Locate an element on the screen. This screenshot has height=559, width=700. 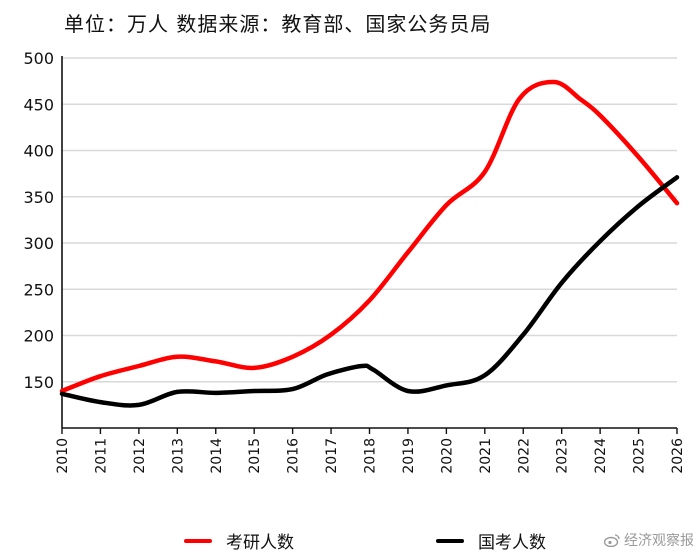
x-tick-label-2014: 2014 is located at coordinates (217, 456).